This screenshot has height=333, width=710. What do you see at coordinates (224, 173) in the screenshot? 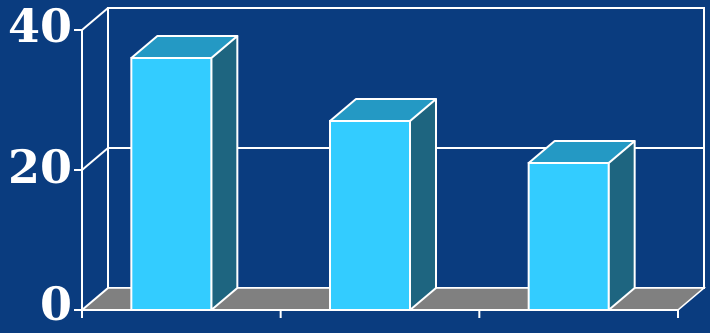
I see `bar-1-side` at bounding box center [224, 173].